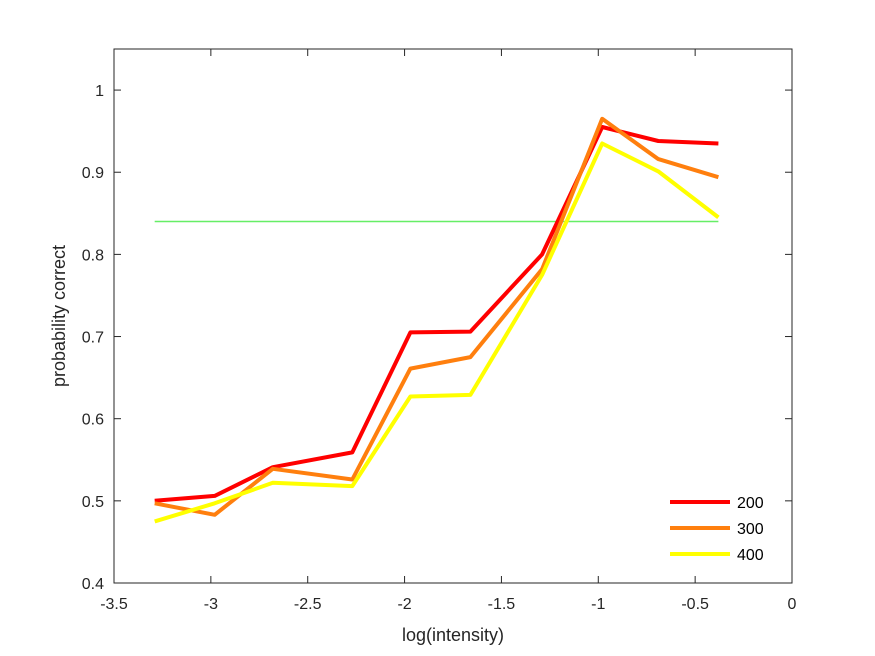 The image size is (875, 656). Describe the element at coordinates (453, 635) in the screenshot. I see `x-axis-label: log(intensity)` at that location.